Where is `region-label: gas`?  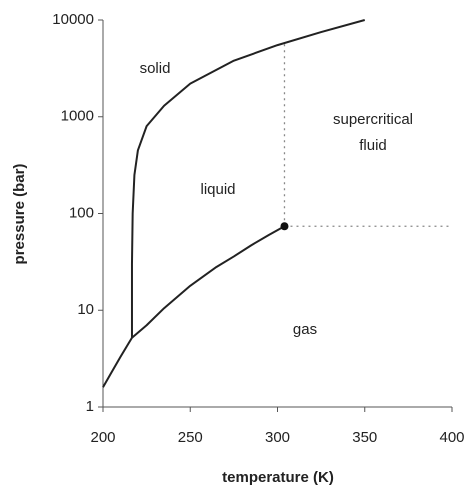
region-label: gas is located at coordinates (305, 329).